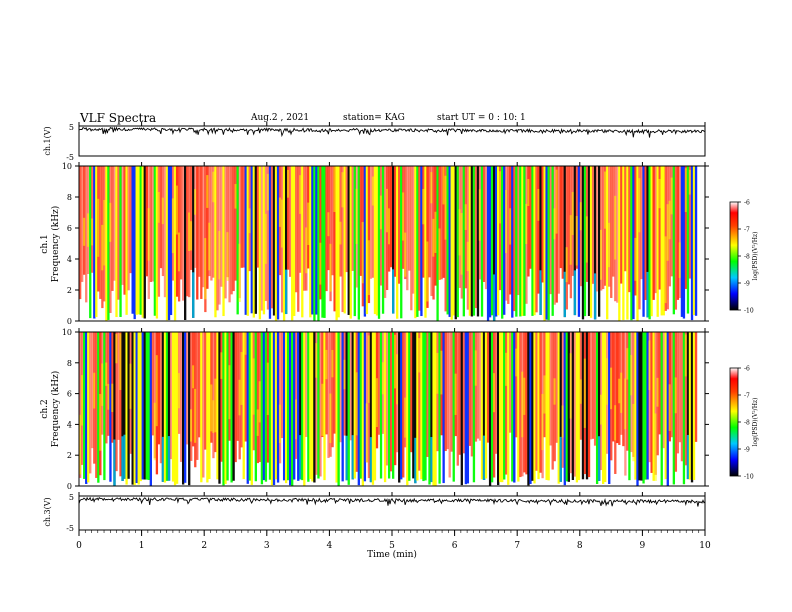 The width and height of the screenshot is (792, 612). Describe the element at coordinates (755, 256) in the screenshot. I see `ch1-colorbar-label: log(PSD)(V²/Hz)` at that location.